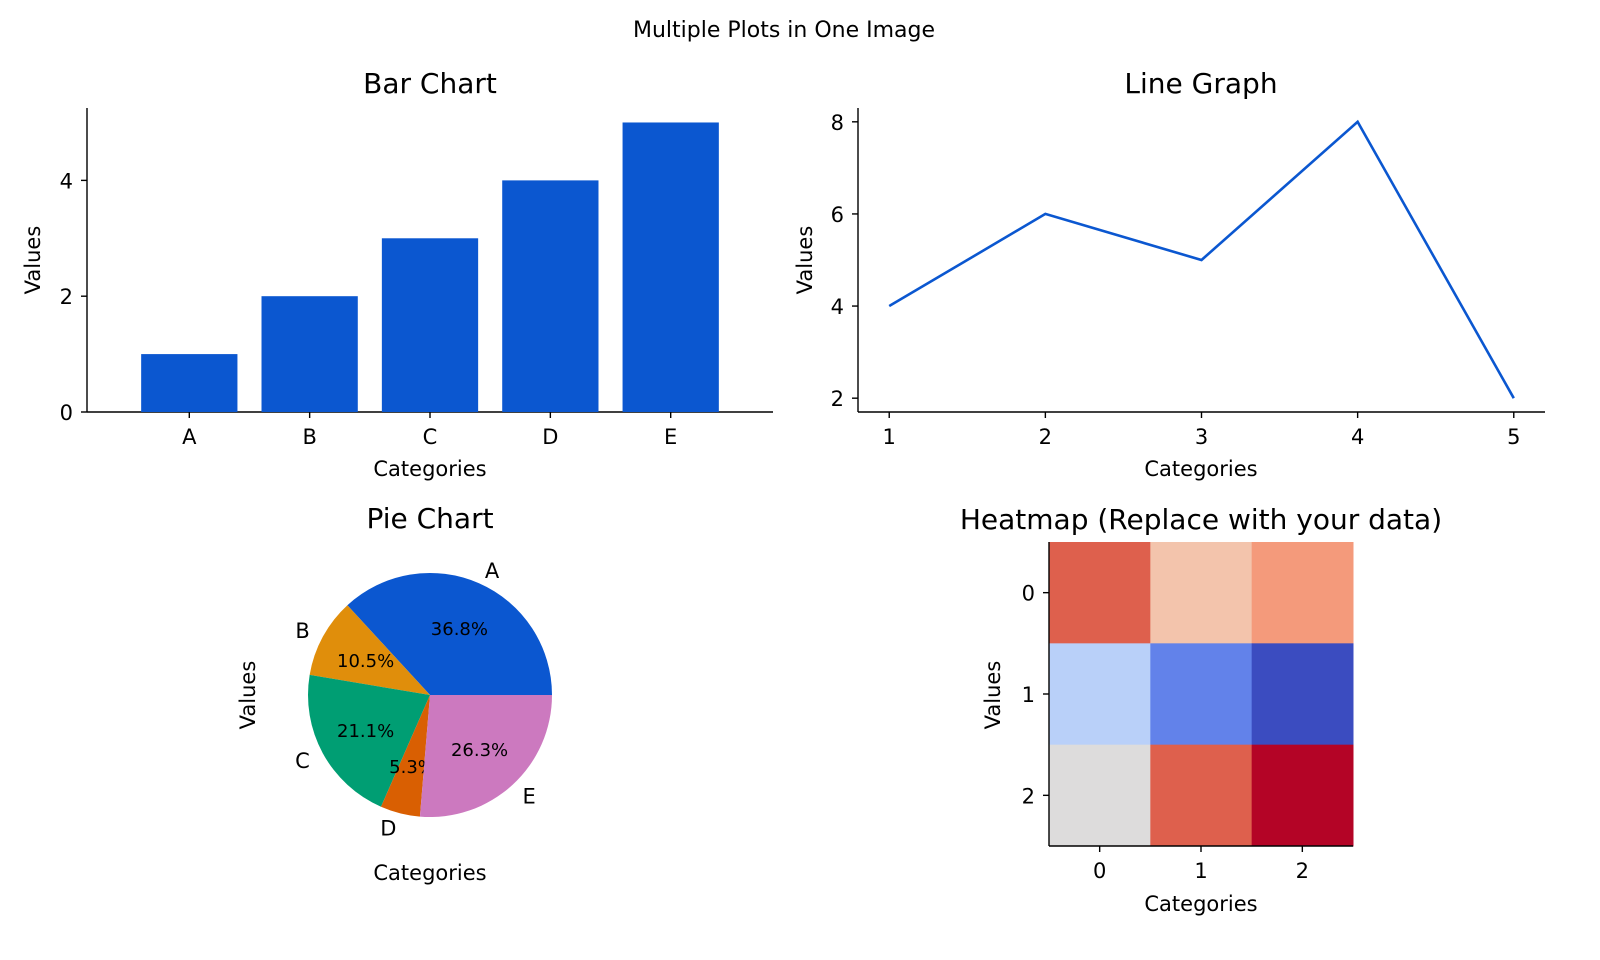  What do you see at coordinates (365, 661) in the screenshot?
I see `pie-percent-B: 10.5%` at bounding box center [365, 661].